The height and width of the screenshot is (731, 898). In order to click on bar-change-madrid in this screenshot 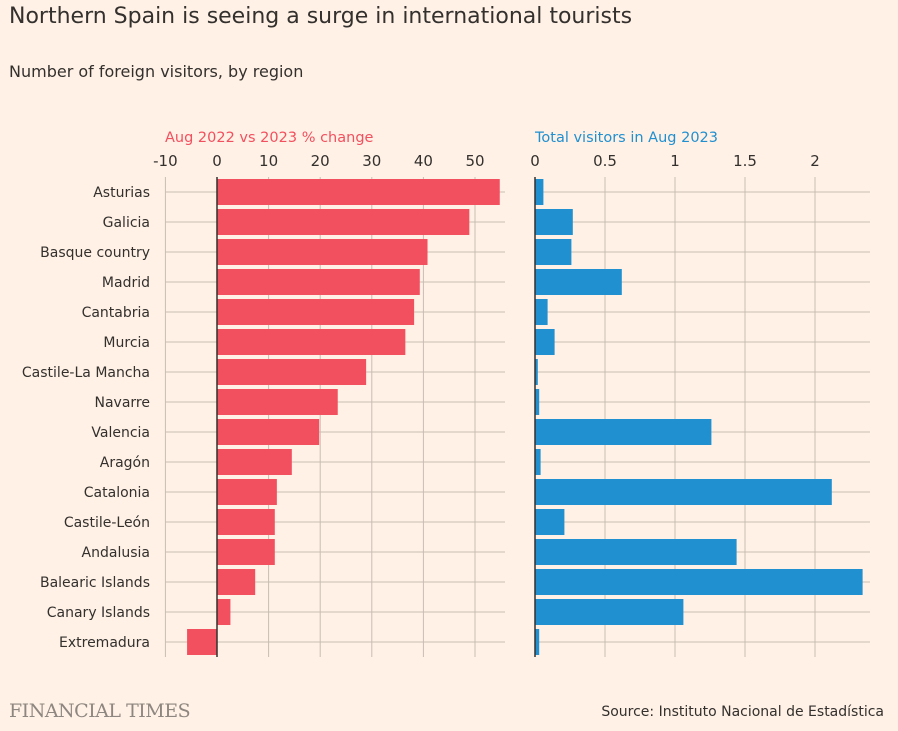, I will do `click(318, 282)`.